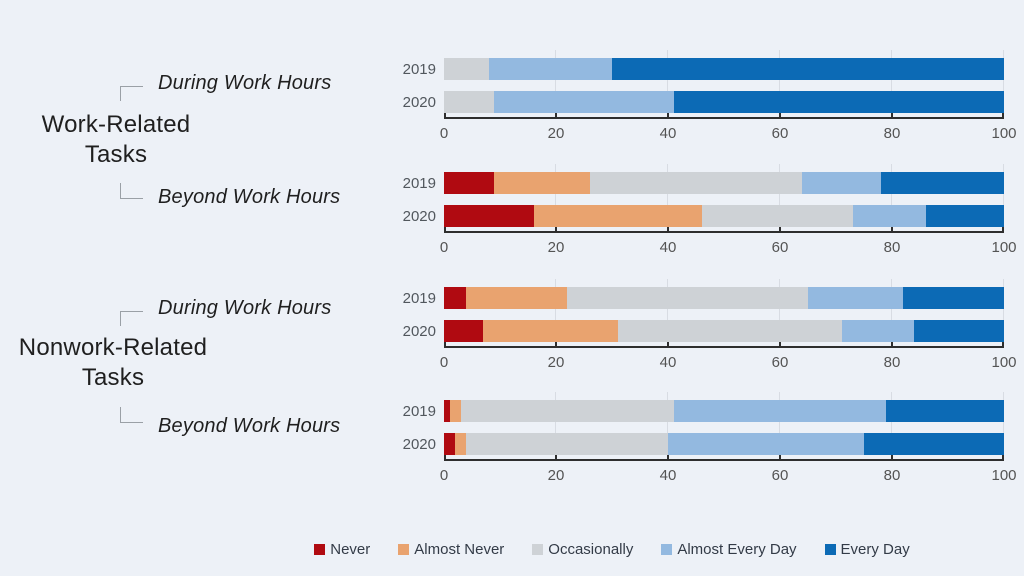 The height and width of the screenshot is (576, 1024). I want to click on chart-work-beyond: 2019 2020 0 20 40 60 80 100, so click(704, 214).